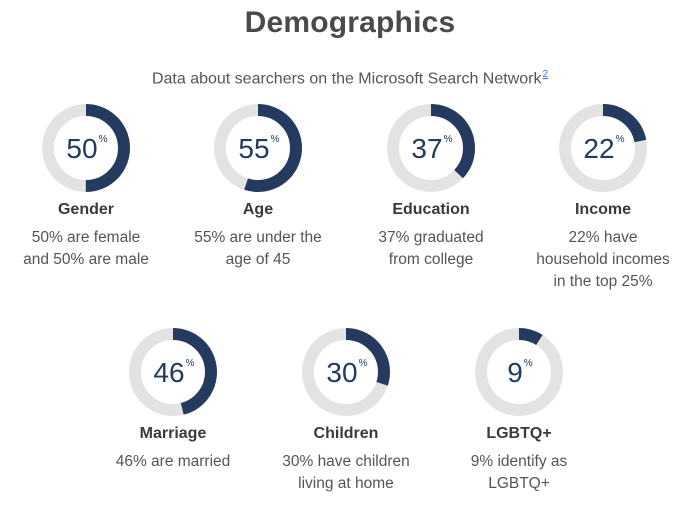  Describe the element at coordinates (515, 372) in the screenshot. I see `donut-value-label: 9` at that location.